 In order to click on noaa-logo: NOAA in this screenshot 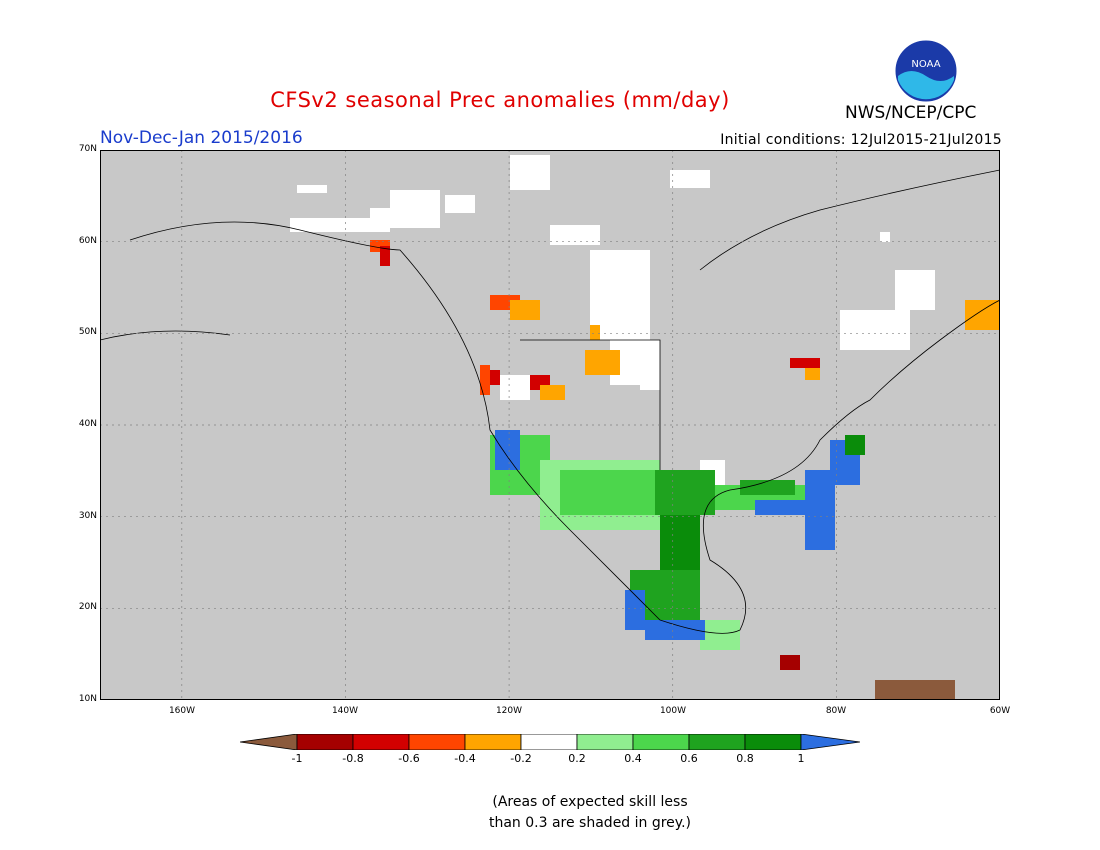, I will do `click(926, 71)`.